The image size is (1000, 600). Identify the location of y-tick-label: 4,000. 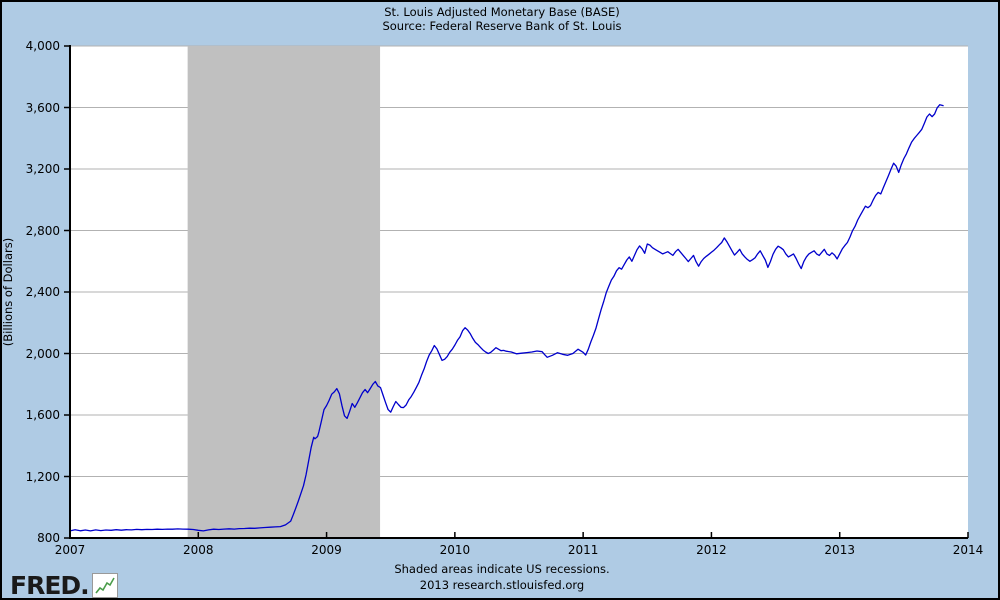
(42, 46).